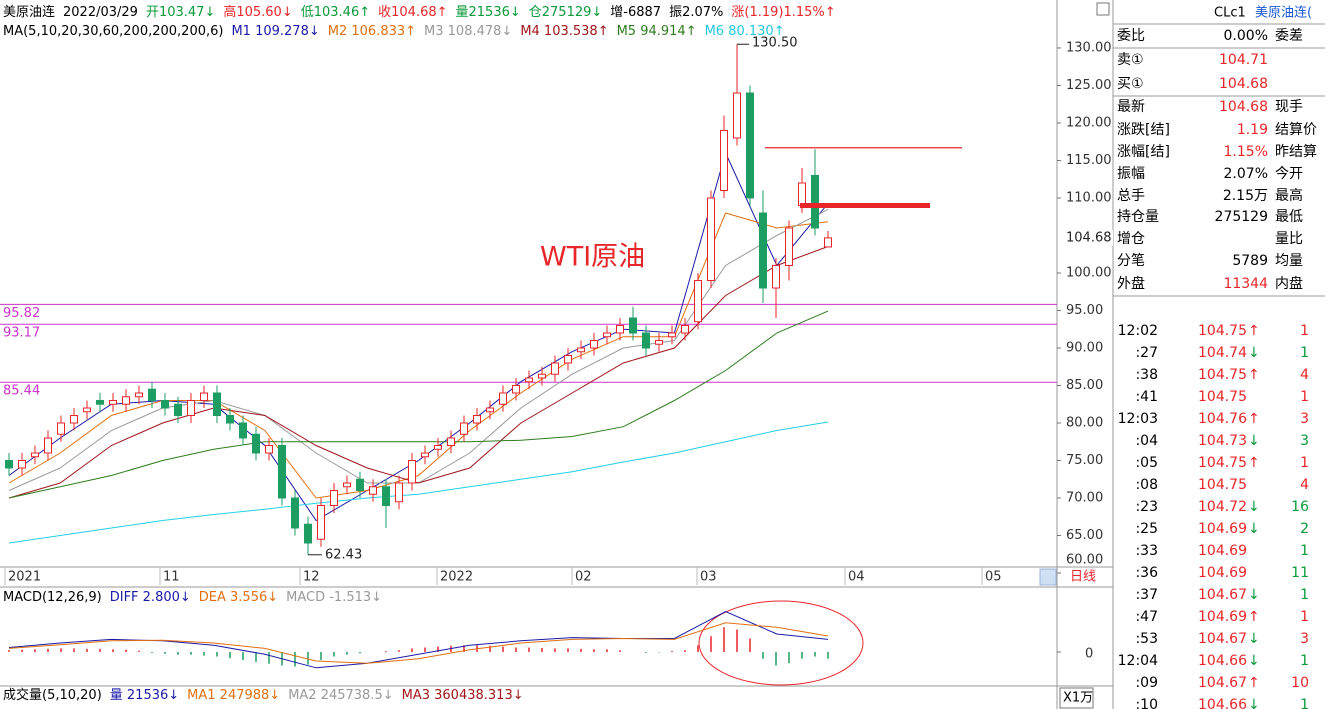  What do you see at coordinates (335, 12) in the screenshot?
I see `header-item: 低103.46↑` at bounding box center [335, 12].